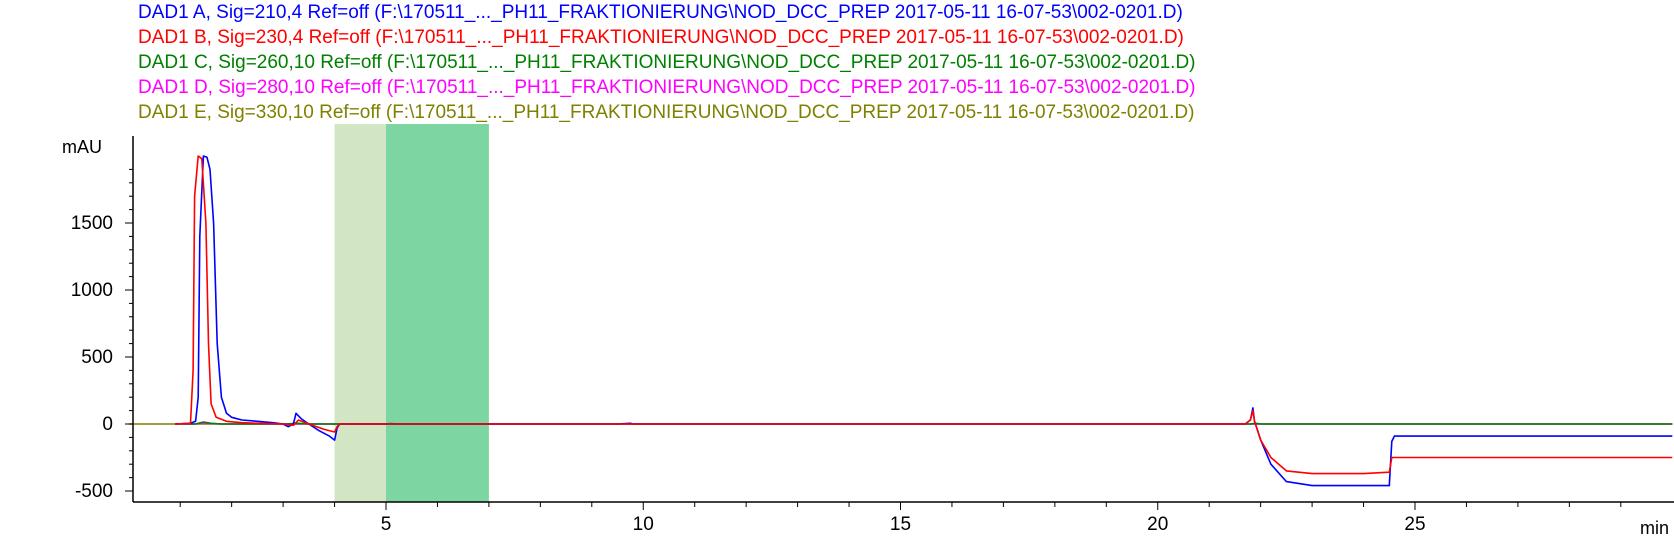  What do you see at coordinates (1654, 528) in the screenshot?
I see `x-axis-unit-label: min` at bounding box center [1654, 528].